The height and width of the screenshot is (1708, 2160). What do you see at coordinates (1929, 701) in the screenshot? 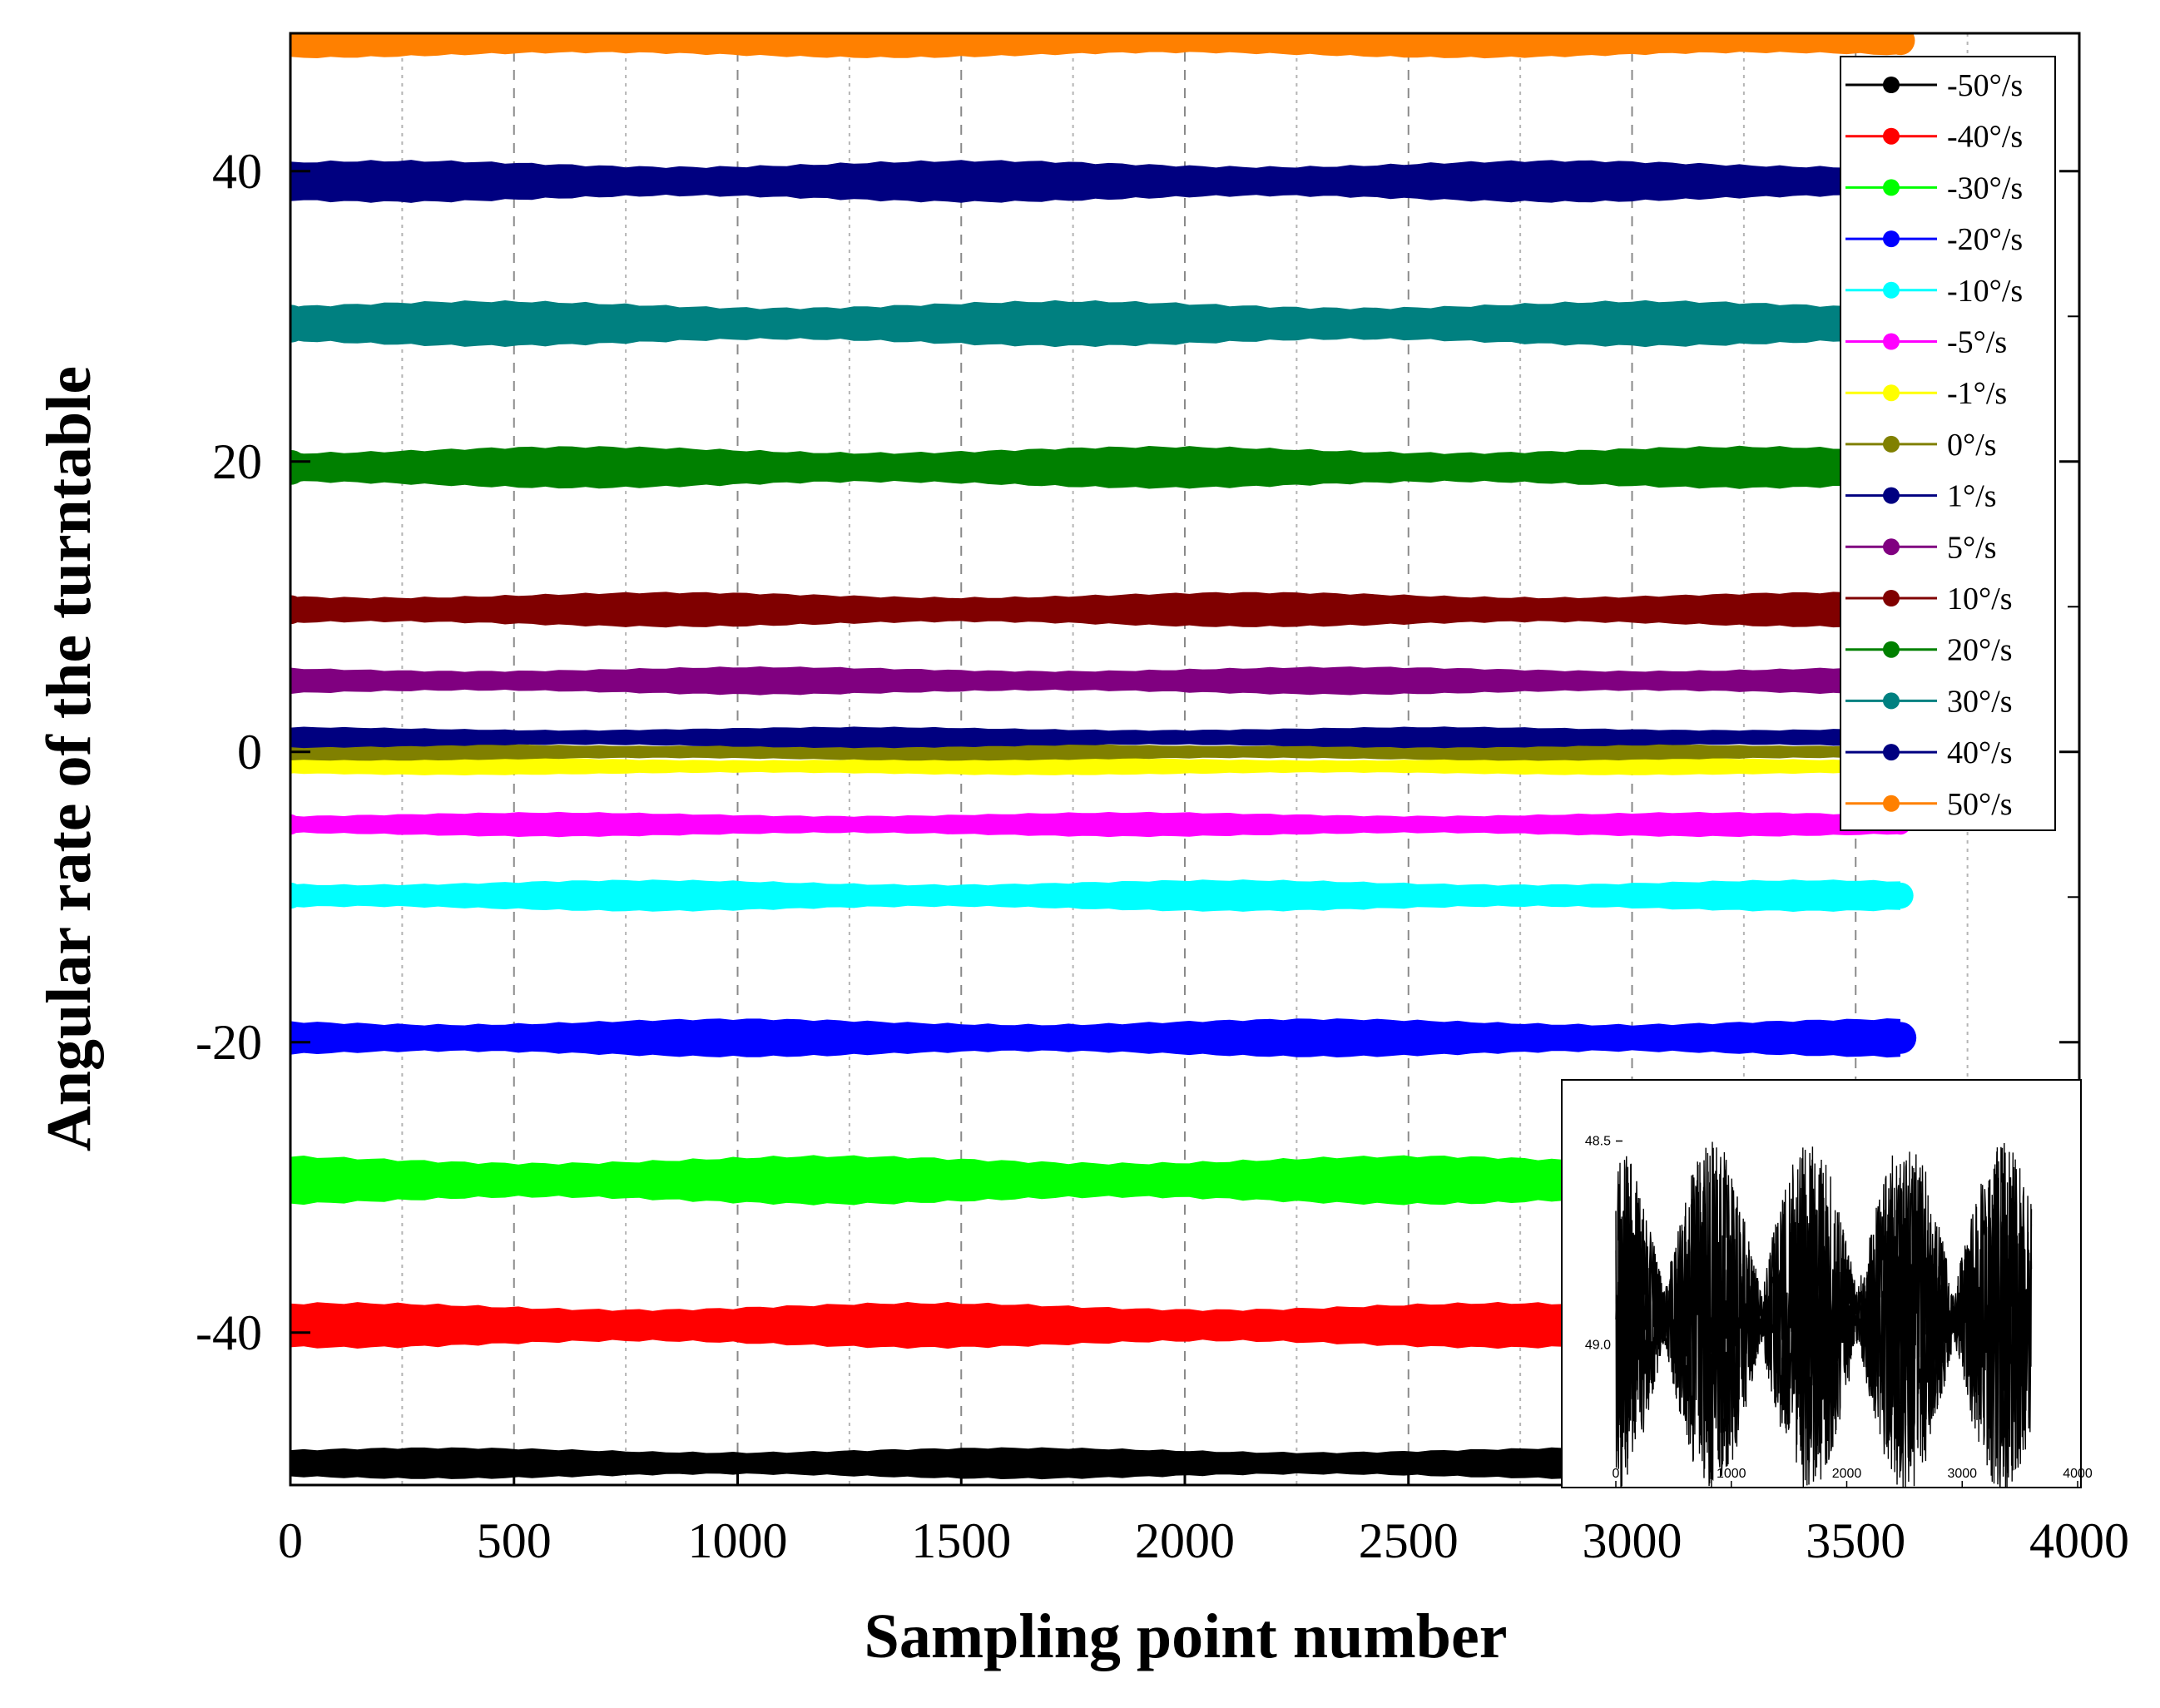
I see `legend-item: 30°/s` at bounding box center [1929, 701].